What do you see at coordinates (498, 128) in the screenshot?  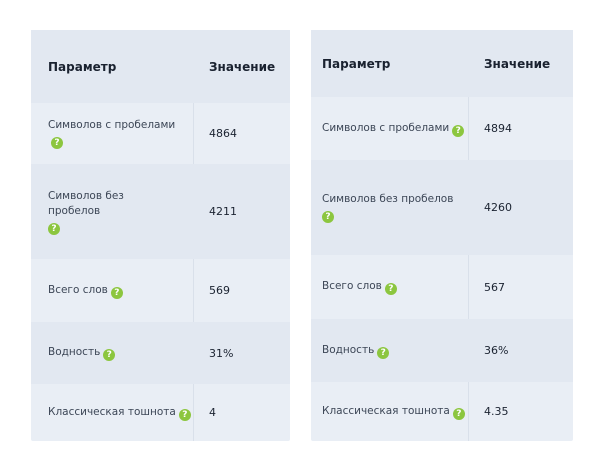 I see `row-value: 4894` at bounding box center [498, 128].